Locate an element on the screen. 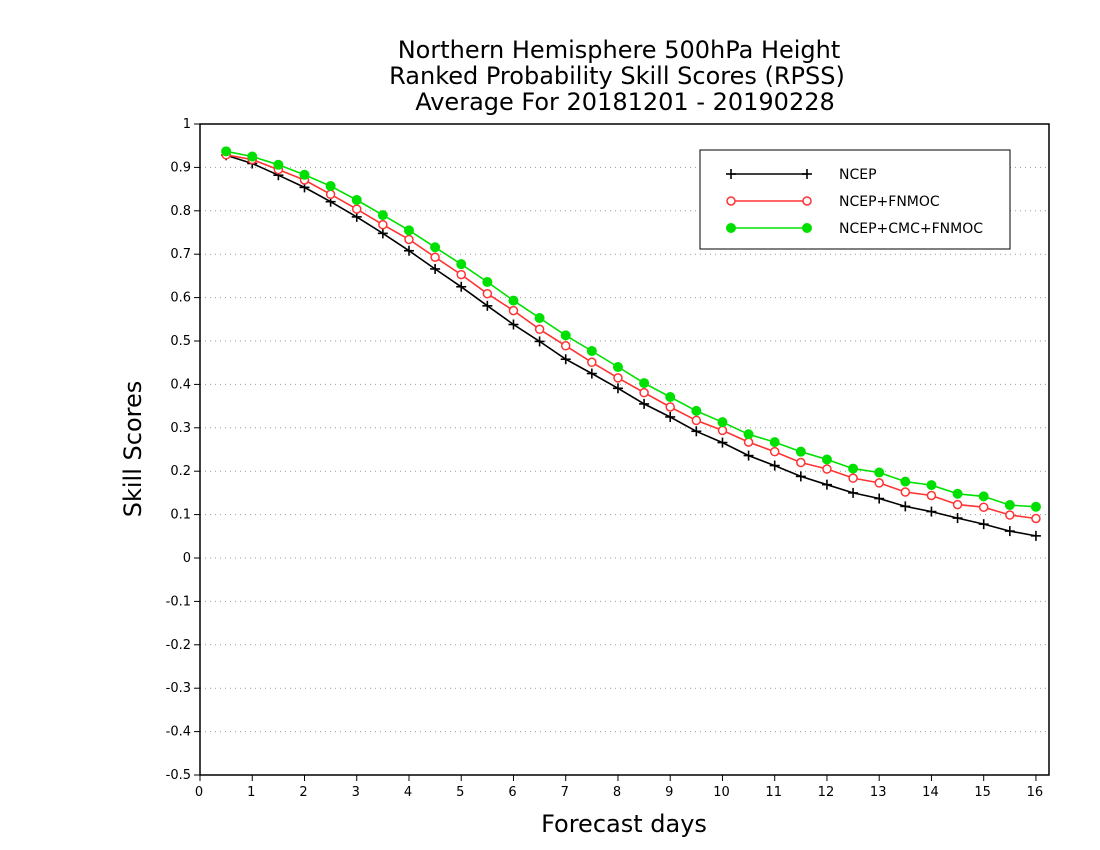 Image resolution: width=1100 pixels, height=850 pixels. x-tick-label: 13 is located at coordinates (878, 792).